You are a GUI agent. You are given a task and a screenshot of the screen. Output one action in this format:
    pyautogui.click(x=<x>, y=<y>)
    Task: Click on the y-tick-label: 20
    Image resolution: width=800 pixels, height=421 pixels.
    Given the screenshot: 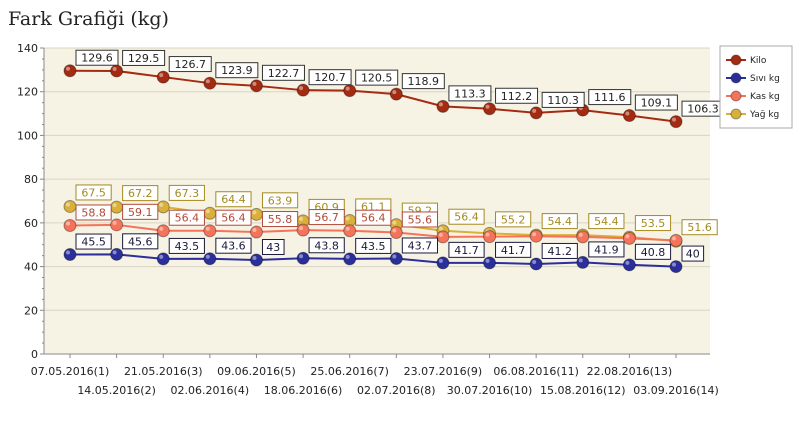 What is the action you would take?
    pyautogui.click(x=31, y=310)
    